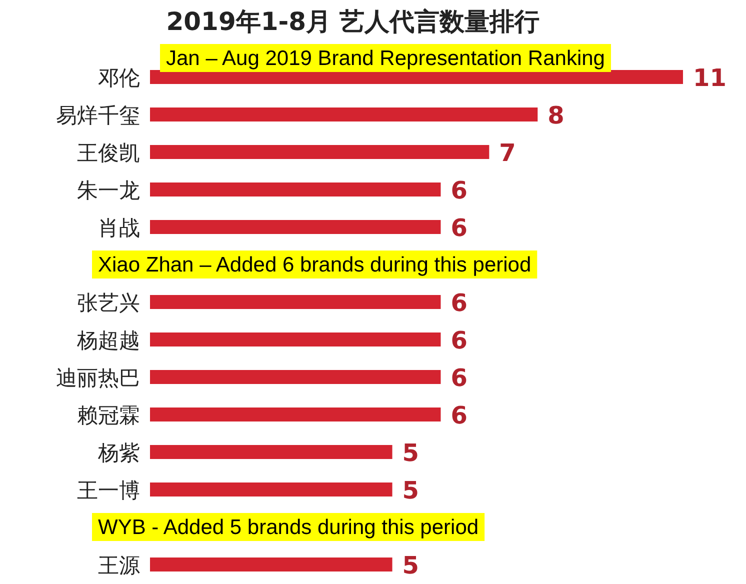  What do you see at coordinates (709, 78) in the screenshot?
I see `data-label: 11` at bounding box center [709, 78].